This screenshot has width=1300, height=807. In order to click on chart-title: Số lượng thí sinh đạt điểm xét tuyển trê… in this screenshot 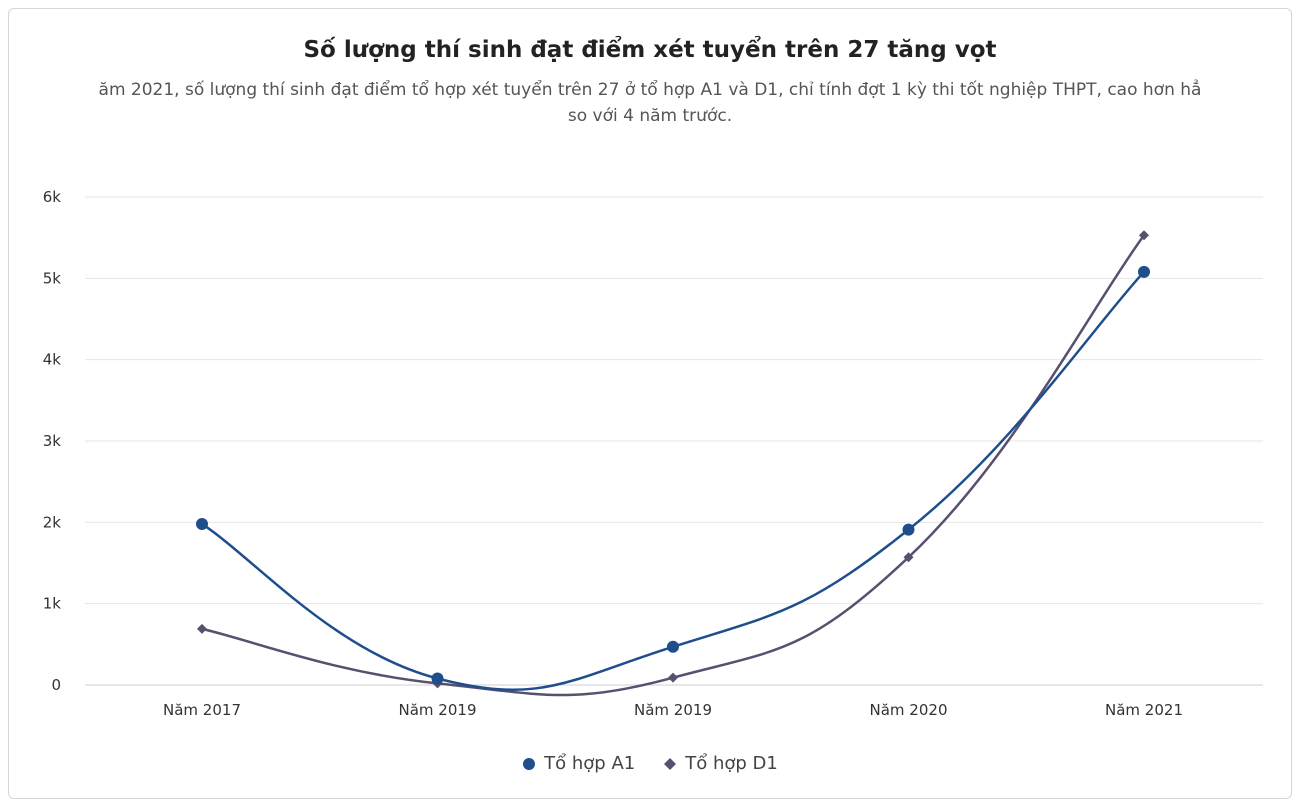, I will do `click(650, 50)`.